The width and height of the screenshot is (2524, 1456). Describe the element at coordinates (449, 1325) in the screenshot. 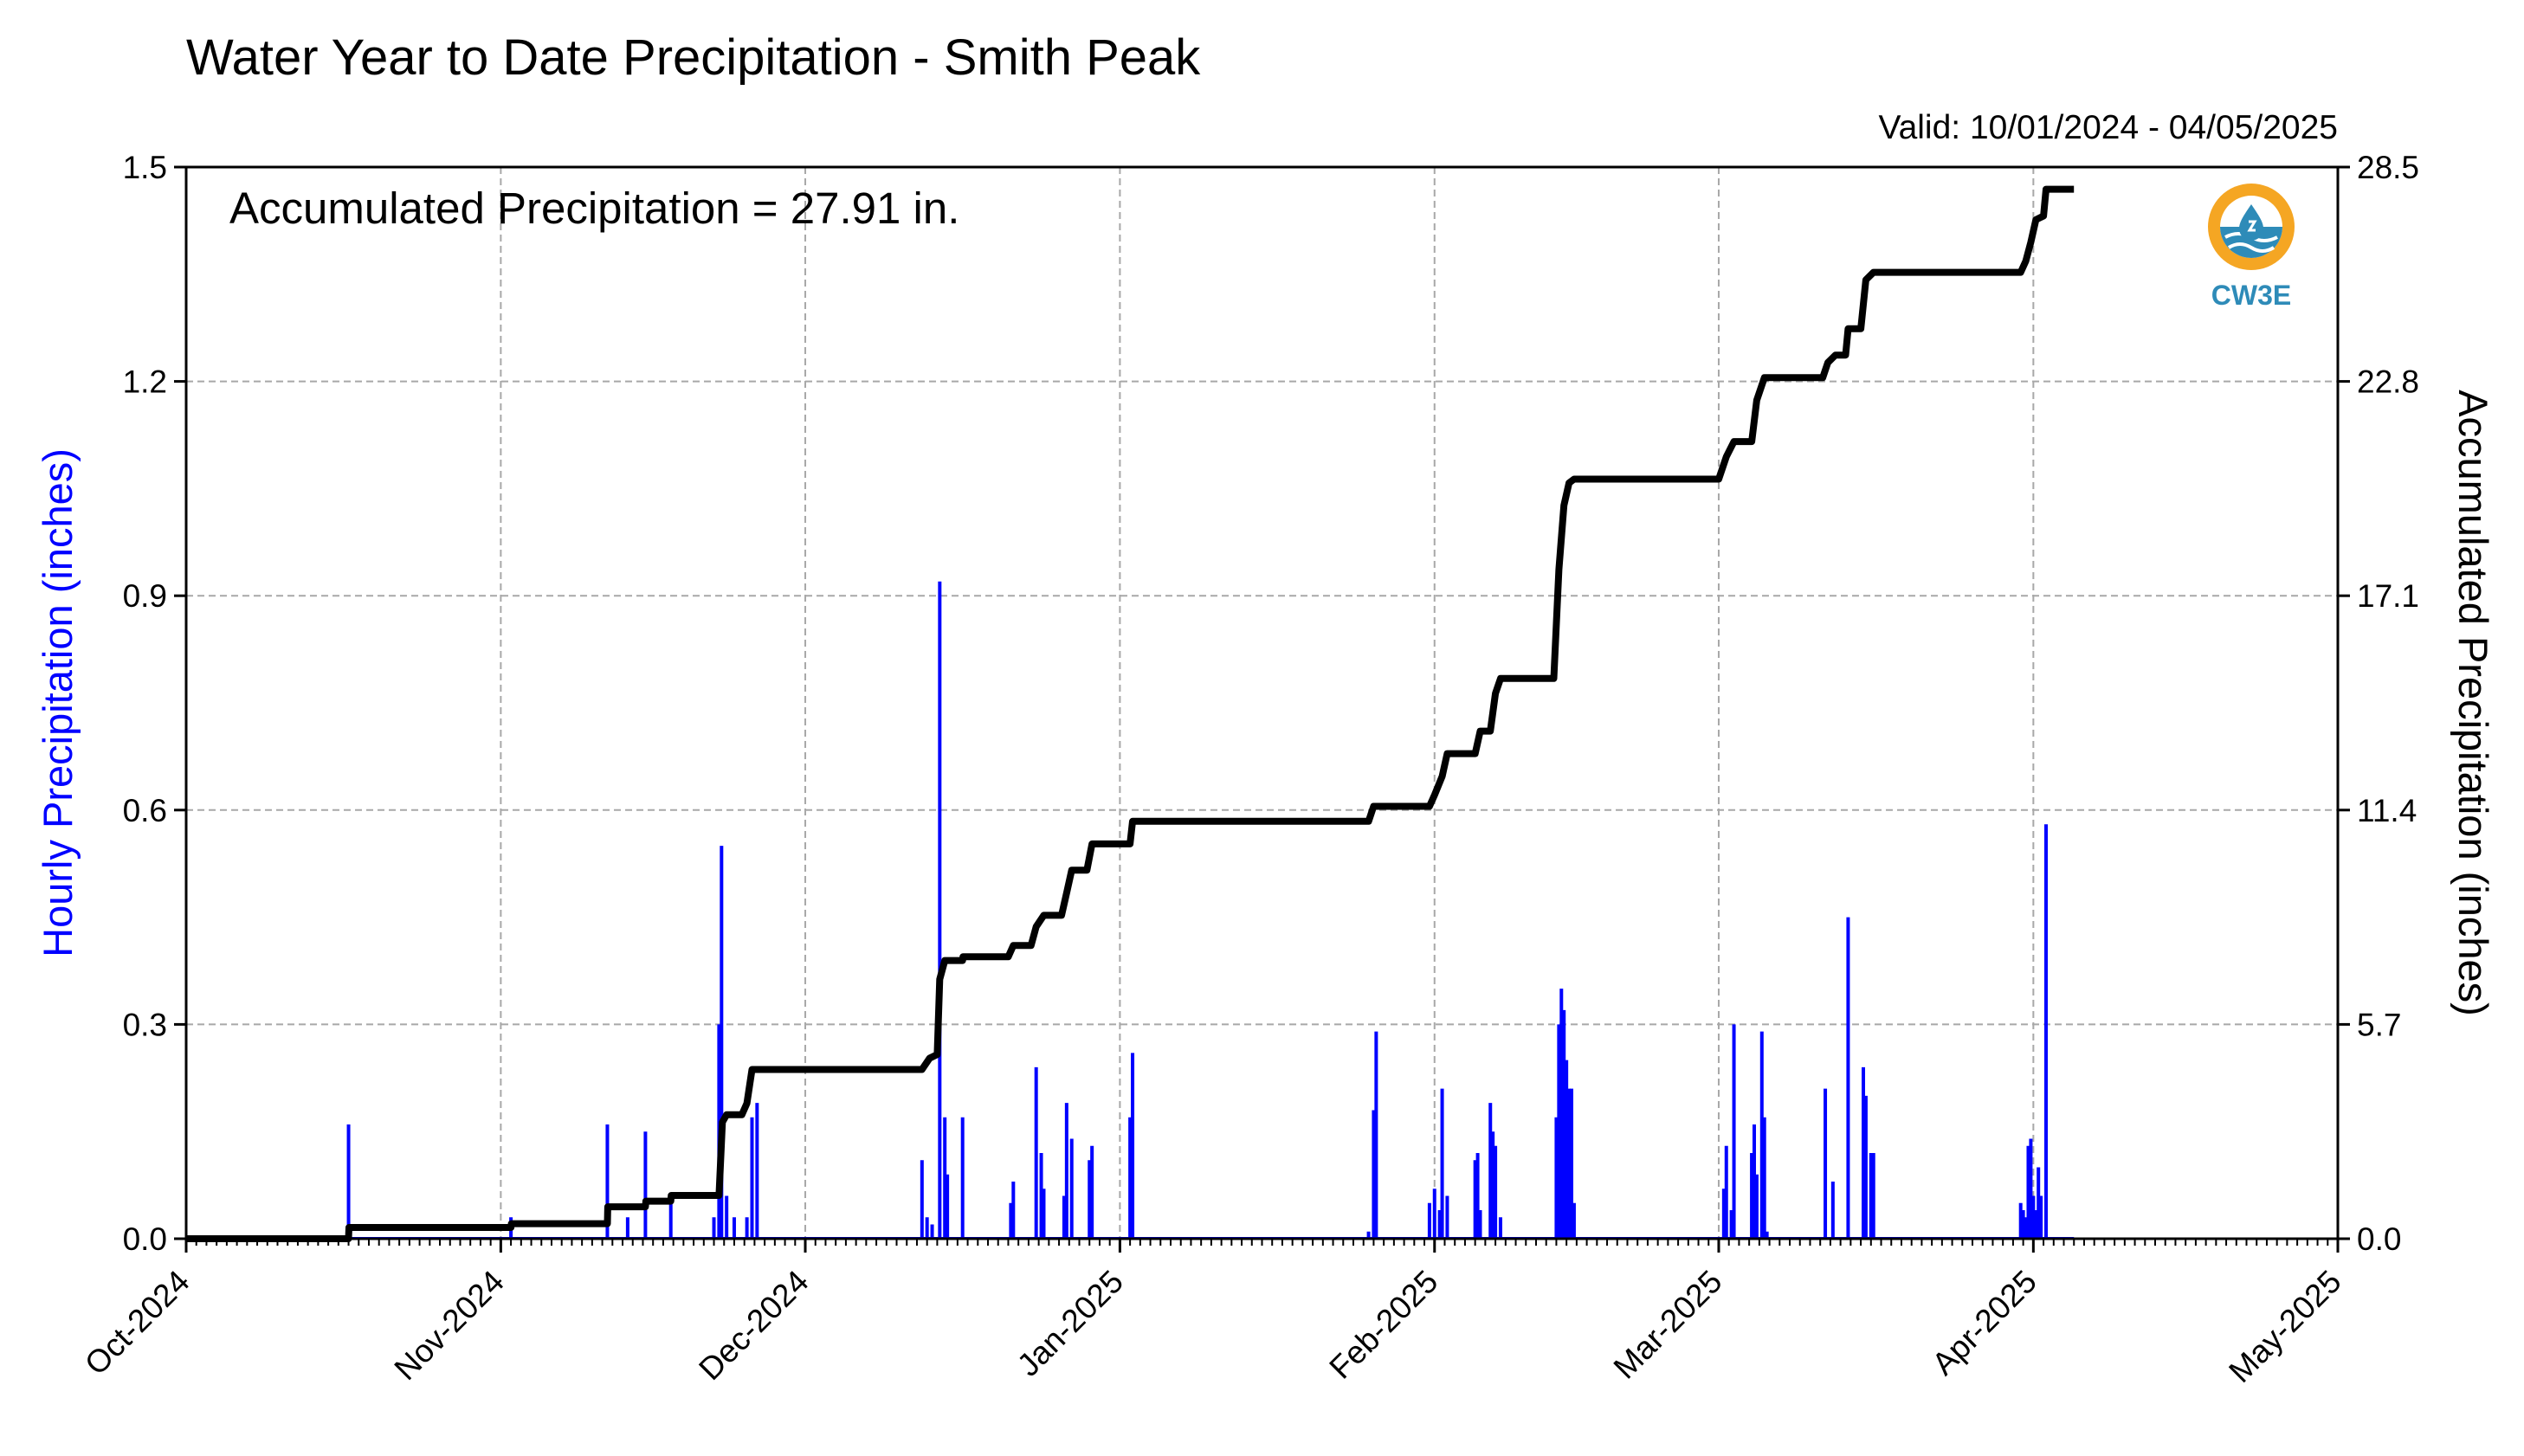

I see `x-tick-label: Nov-2024` at that location.